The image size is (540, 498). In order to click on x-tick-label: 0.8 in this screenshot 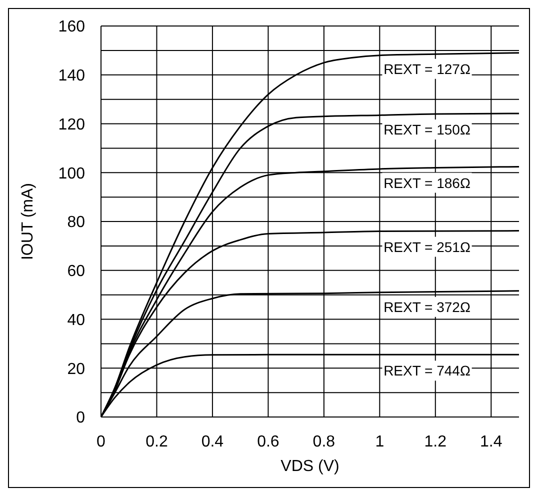, I will do `click(324, 441)`.